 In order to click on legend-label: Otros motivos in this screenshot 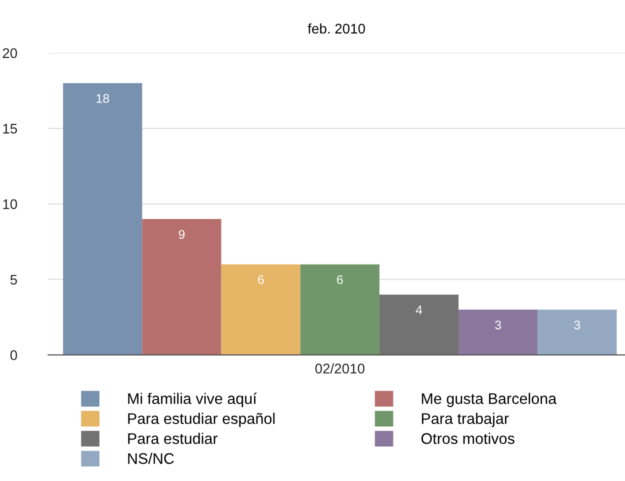, I will do `click(467, 438)`.